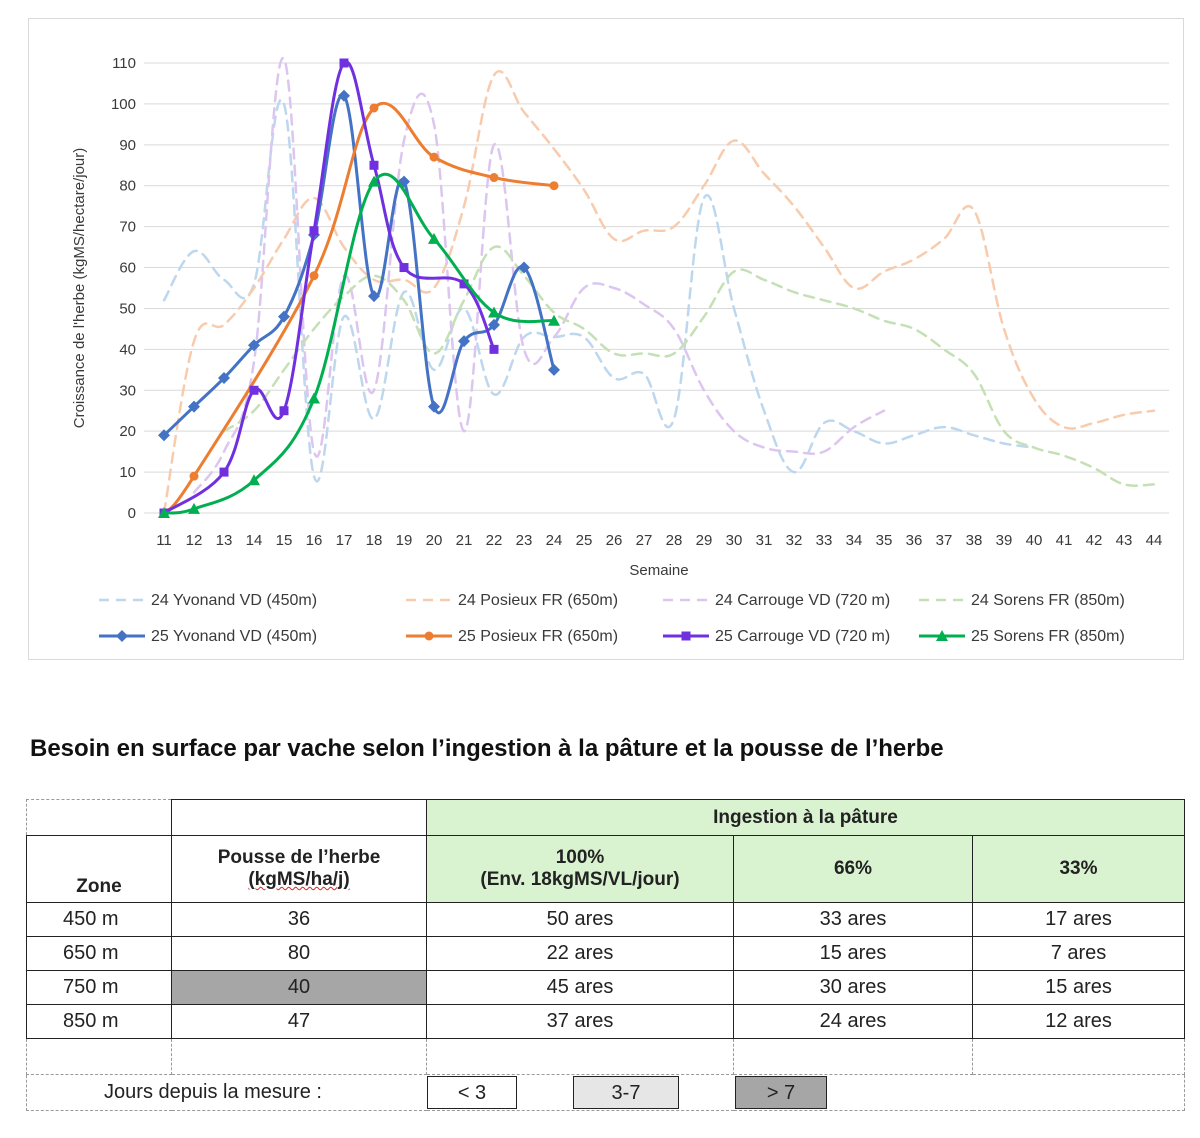 Image resolution: width=1200 pixels, height=1138 pixels. Describe the element at coordinates (512, 636) in the screenshot. I see `legend-entry: 25 Posieux FR (650m)` at that location.